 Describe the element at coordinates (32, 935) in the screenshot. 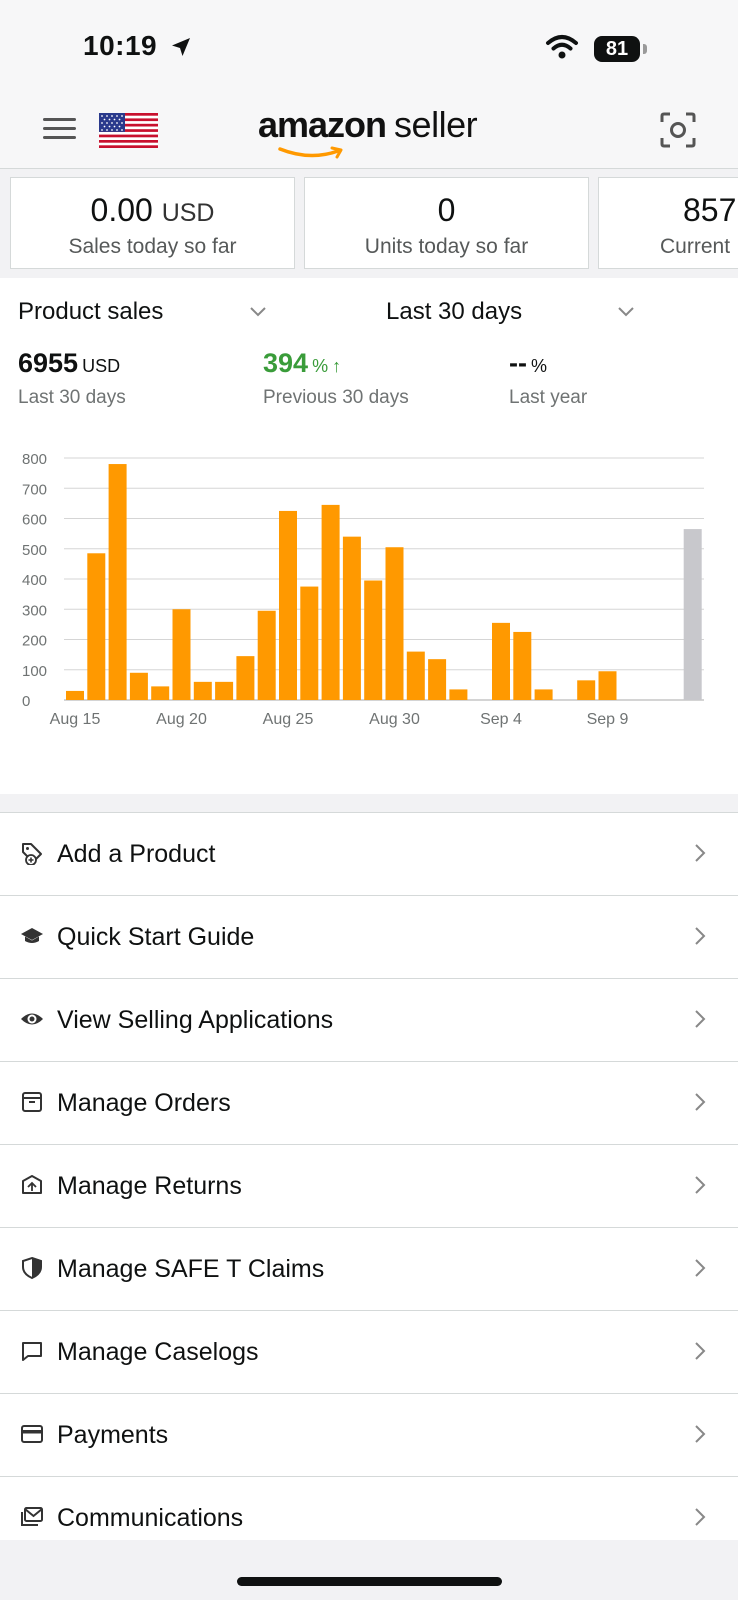

I see `graduation-cap-icon` at that location.